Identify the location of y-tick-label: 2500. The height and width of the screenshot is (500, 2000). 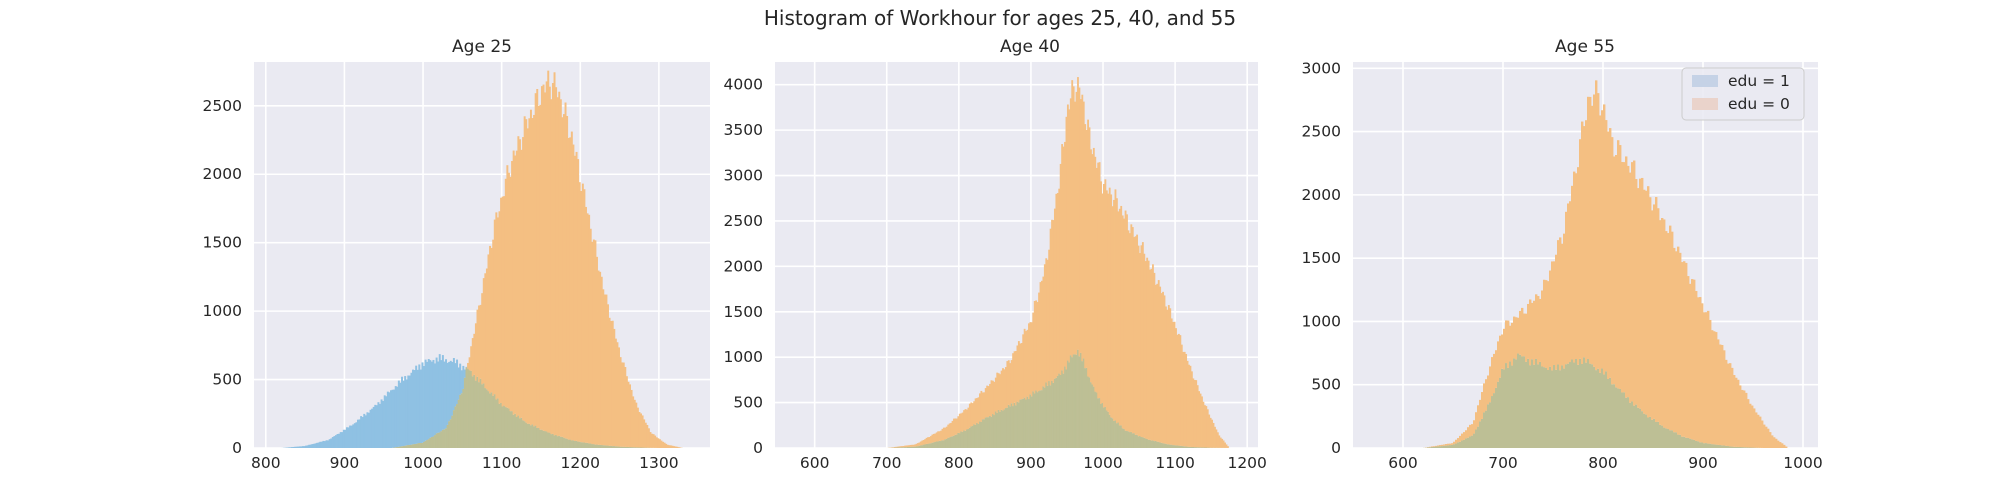
(222, 106).